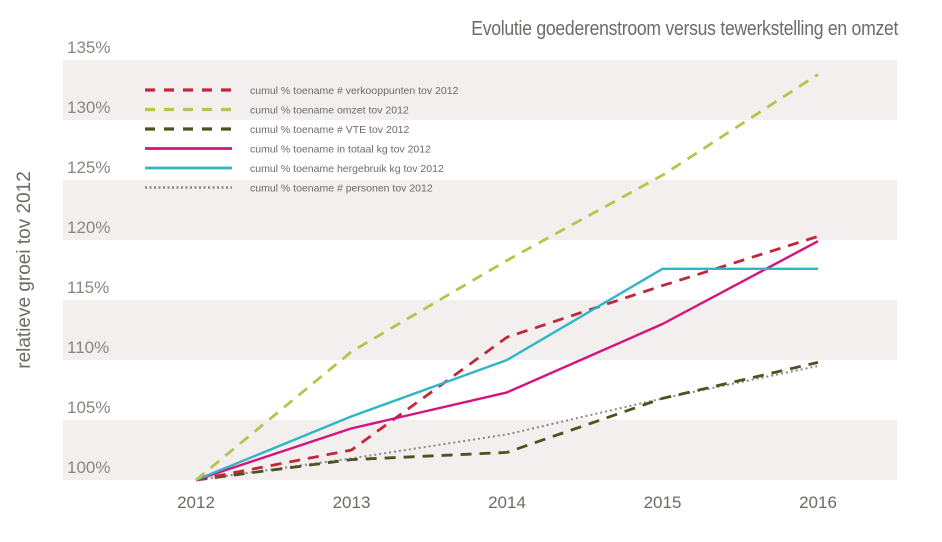 This screenshot has height=542, width=942. I want to click on x-tick-label: 2013, so click(352, 502).